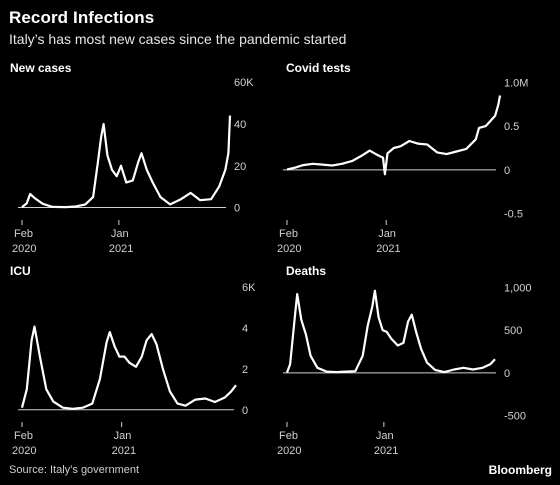 This screenshot has height=485, width=560. Describe the element at coordinates (74, 470) in the screenshot. I see `source-note: Source: Italy’s government` at that location.